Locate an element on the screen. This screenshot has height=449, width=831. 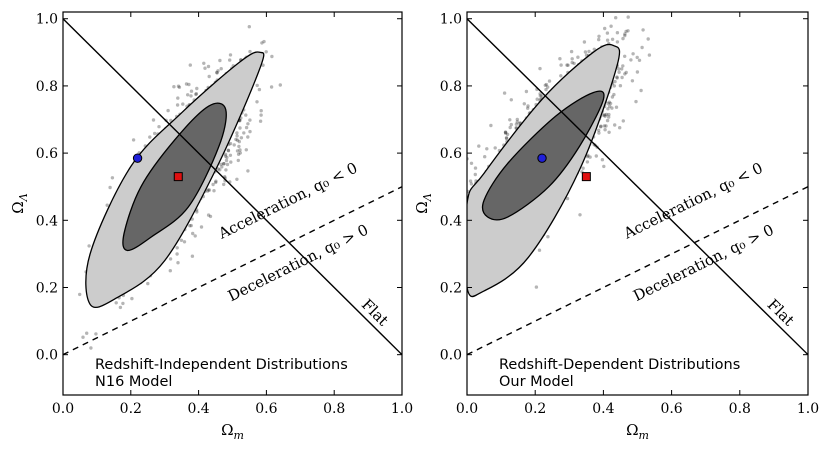
x-tick-label: 0.8 is located at coordinates (334, 409).